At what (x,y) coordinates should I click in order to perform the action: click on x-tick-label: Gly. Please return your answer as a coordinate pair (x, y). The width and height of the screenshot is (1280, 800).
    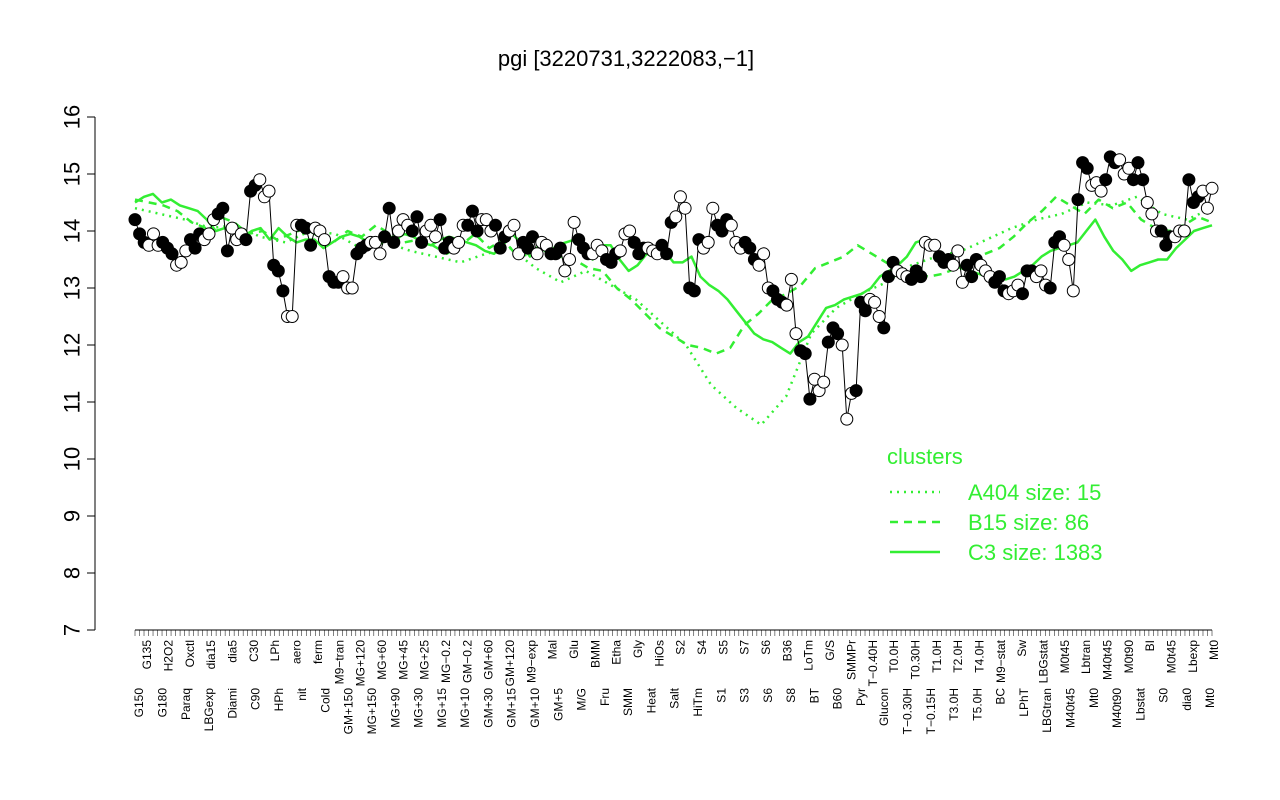
    Looking at the image, I should click on (638, 649).